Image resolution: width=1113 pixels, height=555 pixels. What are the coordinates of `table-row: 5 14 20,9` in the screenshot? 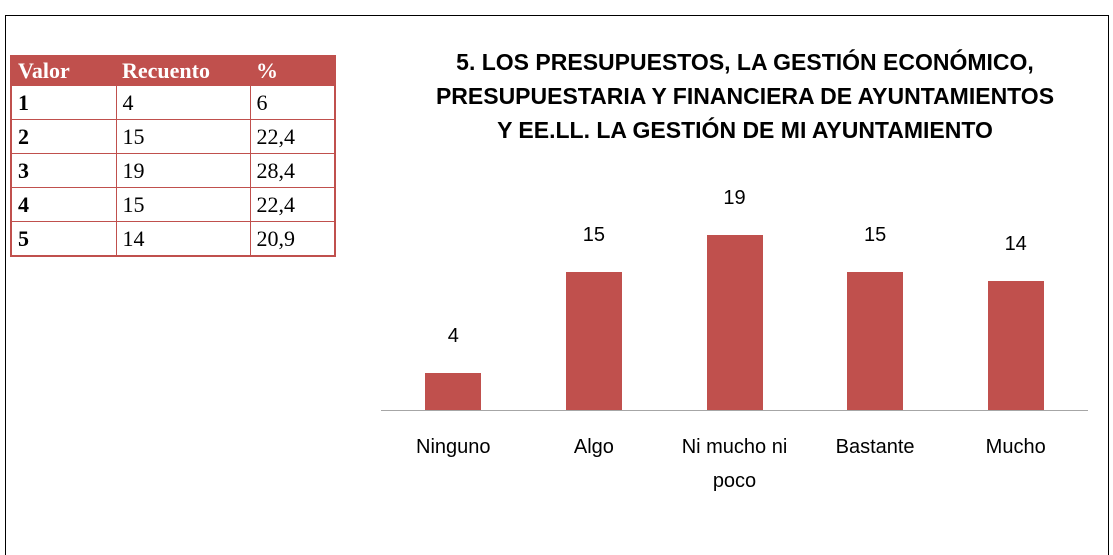 It's located at (173, 239).